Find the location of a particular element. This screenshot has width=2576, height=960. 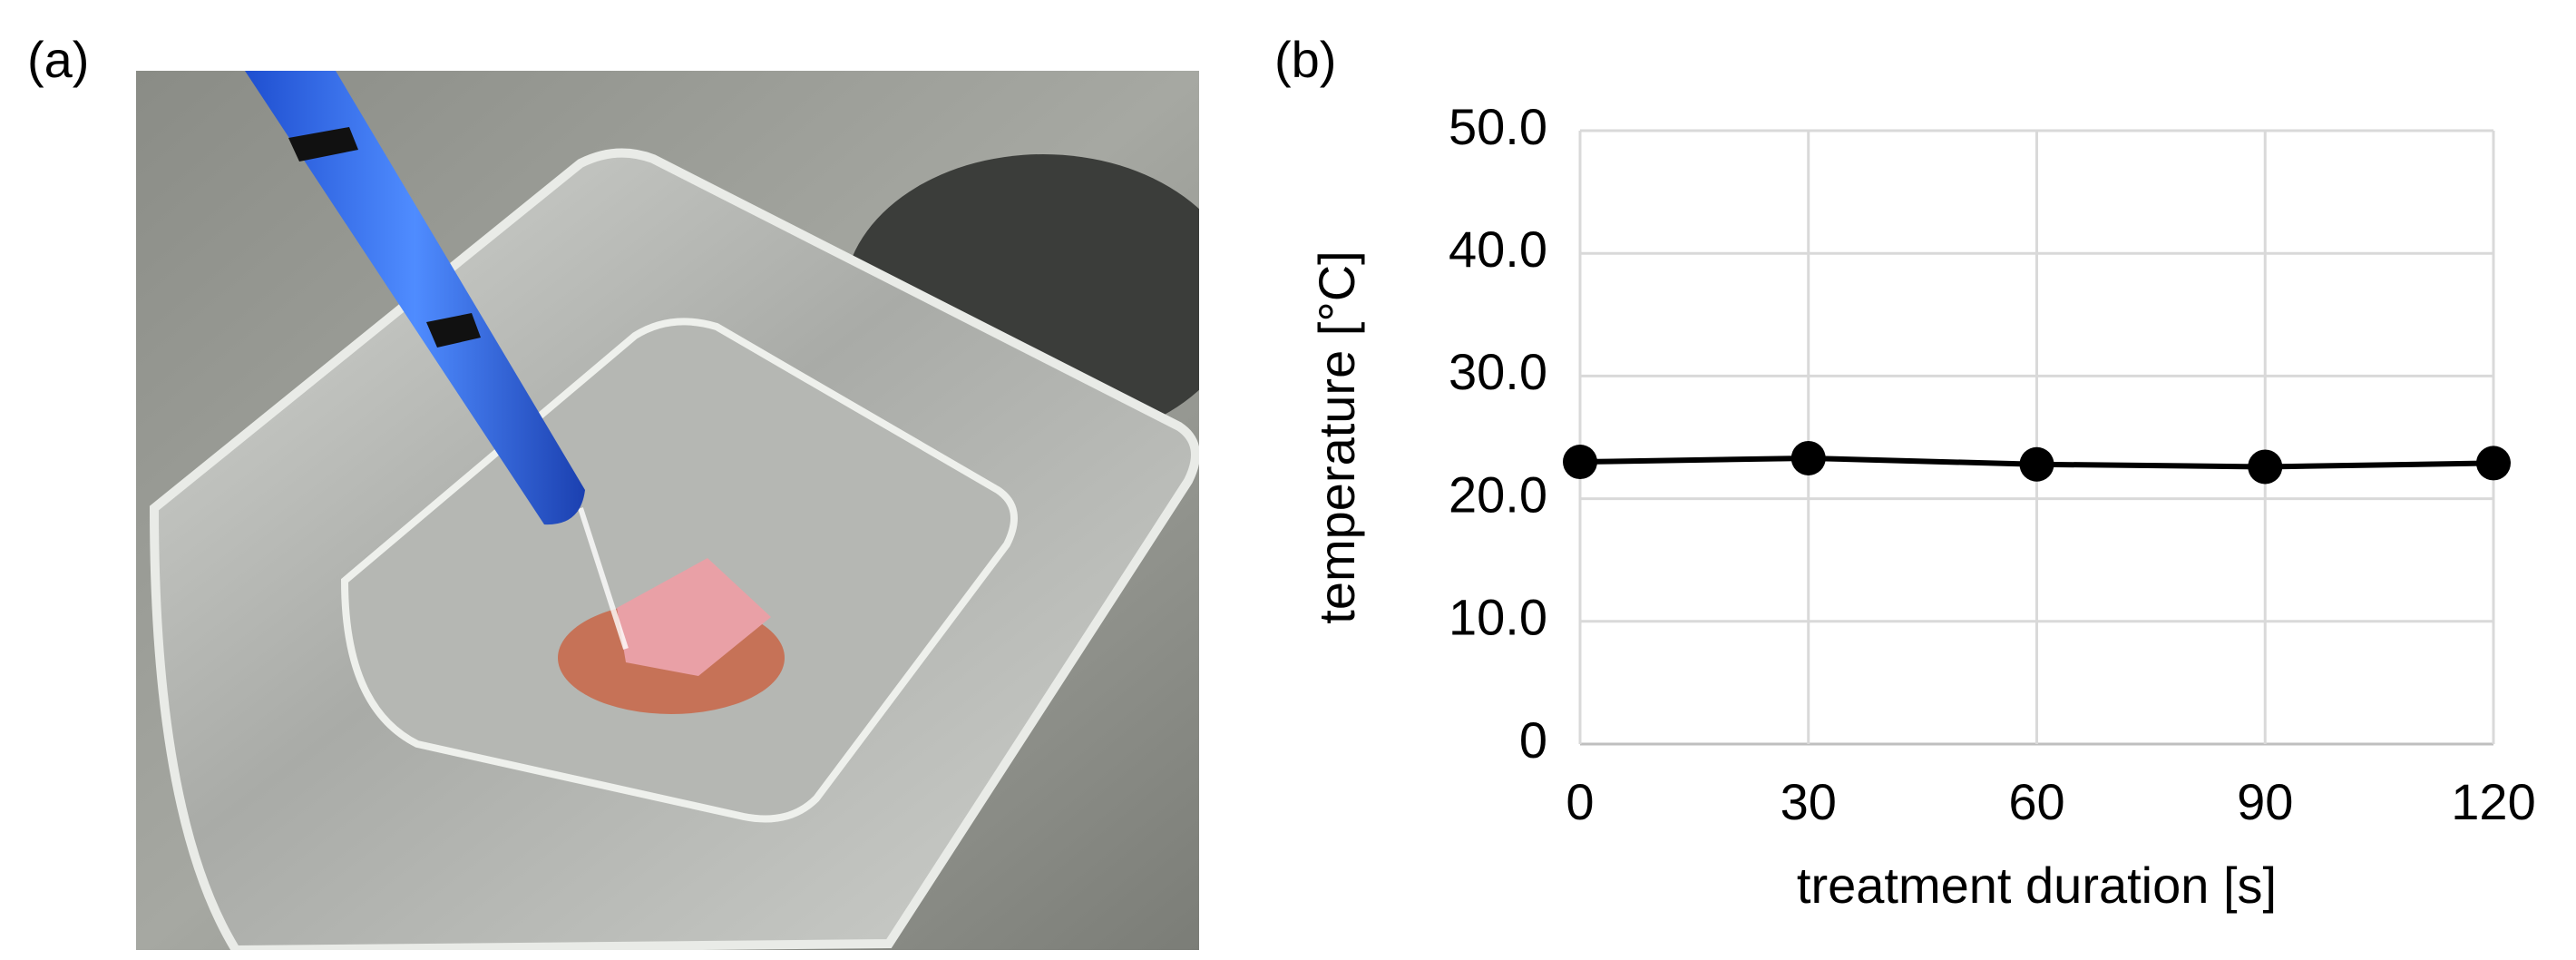

y-tick-label: 40.0 is located at coordinates (1498, 249).